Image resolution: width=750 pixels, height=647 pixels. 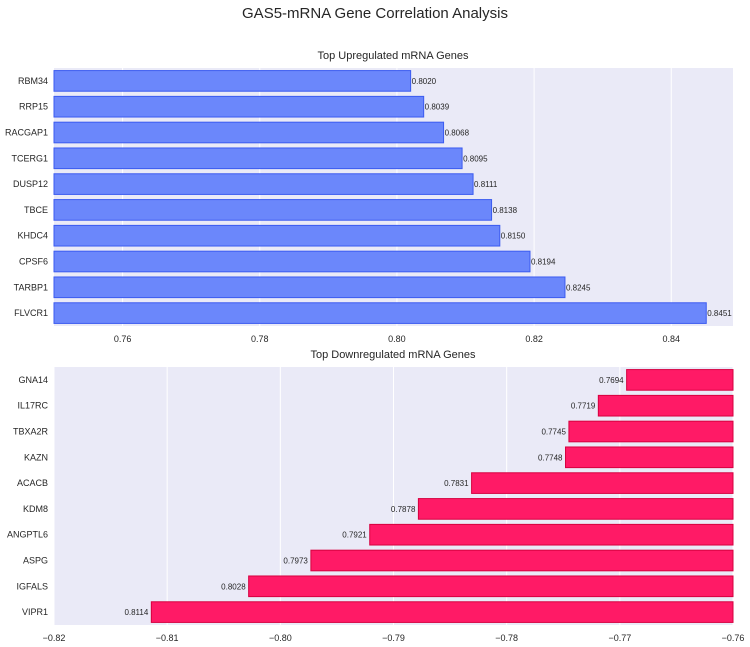 I want to click on up-x-tick-label: 0.82, so click(x=534, y=339).